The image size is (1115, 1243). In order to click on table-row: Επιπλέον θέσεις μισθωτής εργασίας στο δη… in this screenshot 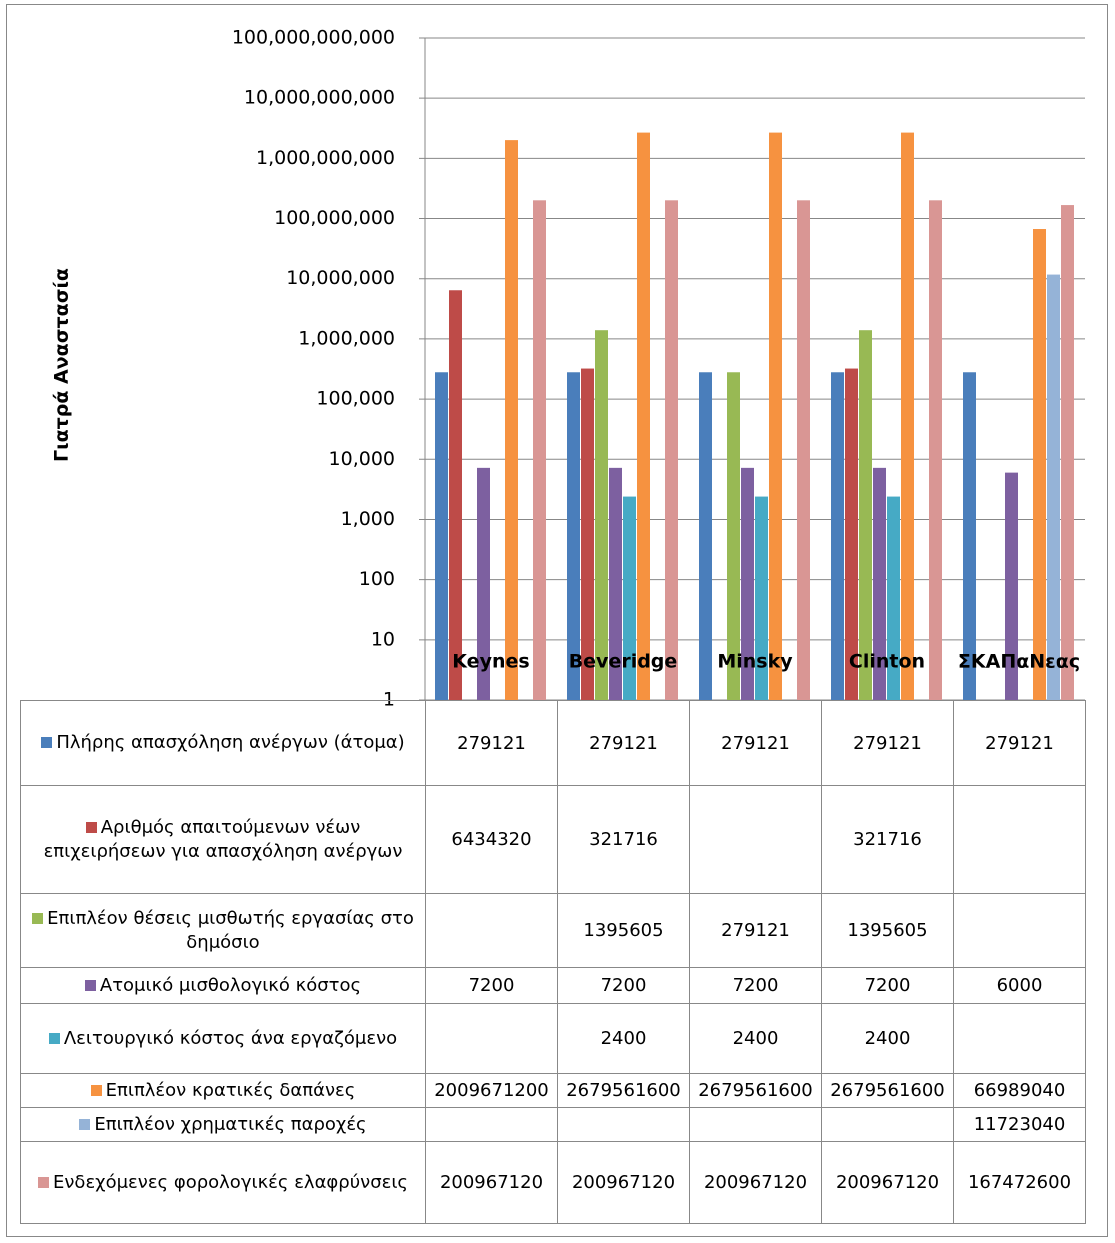, I will do `click(553, 930)`.